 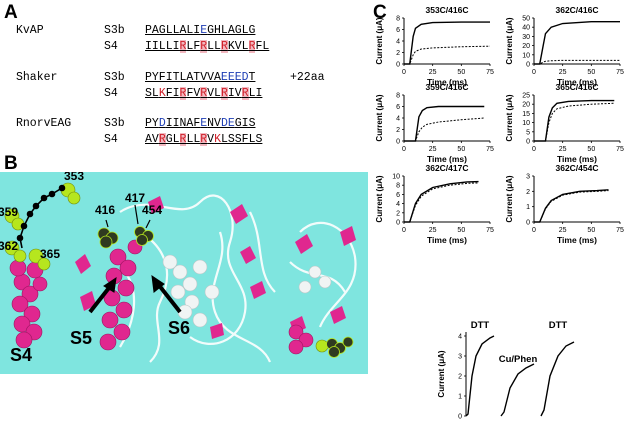 I want to click on trace-label-dtt: DTT, so click(x=558, y=325).